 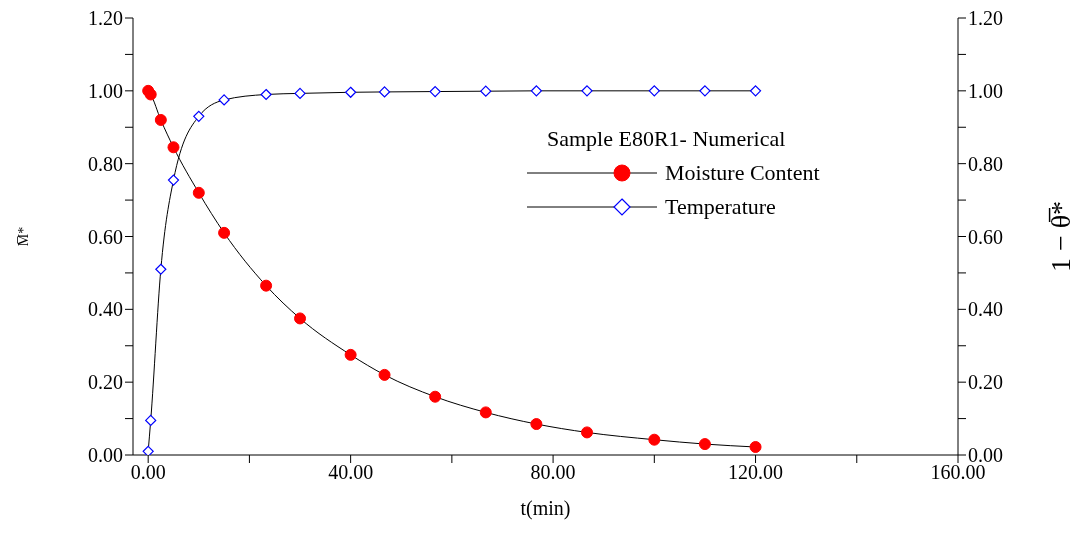 What do you see at coordinates (105, 309) in the screenshot?
I see `y-tick-label: 0.40` at bounding box center [105, 309].